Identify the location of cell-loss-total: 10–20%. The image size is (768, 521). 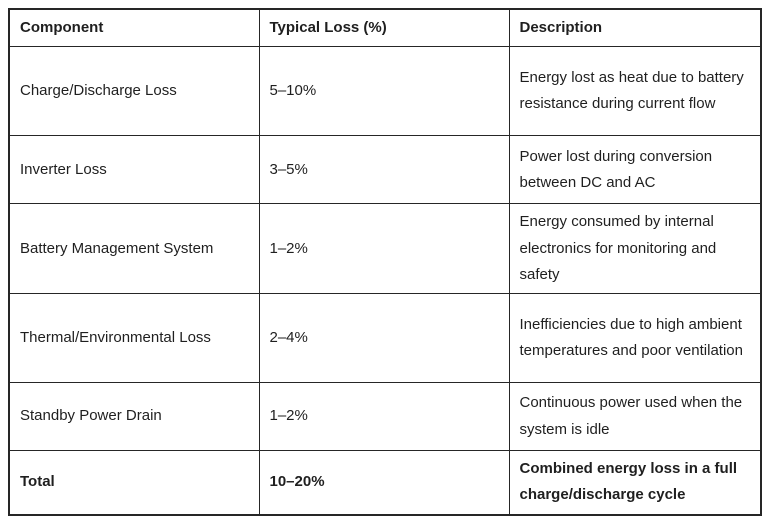
(384, 482).